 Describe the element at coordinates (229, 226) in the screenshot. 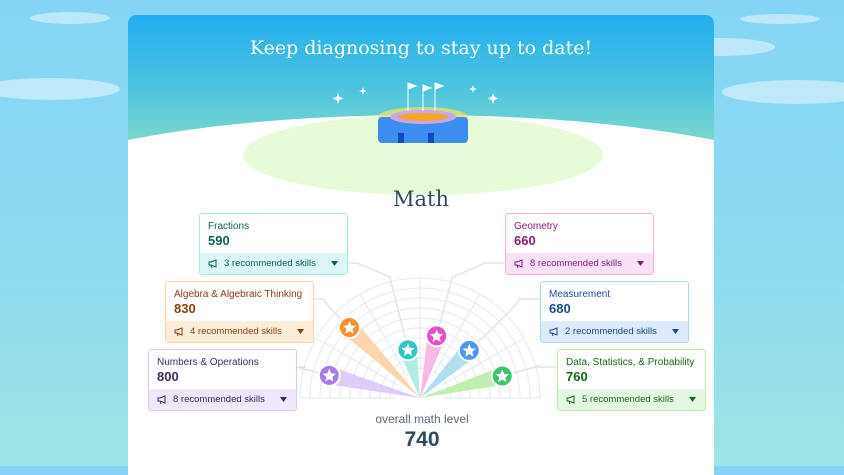

I see `domain-name: Fractions` at that location.